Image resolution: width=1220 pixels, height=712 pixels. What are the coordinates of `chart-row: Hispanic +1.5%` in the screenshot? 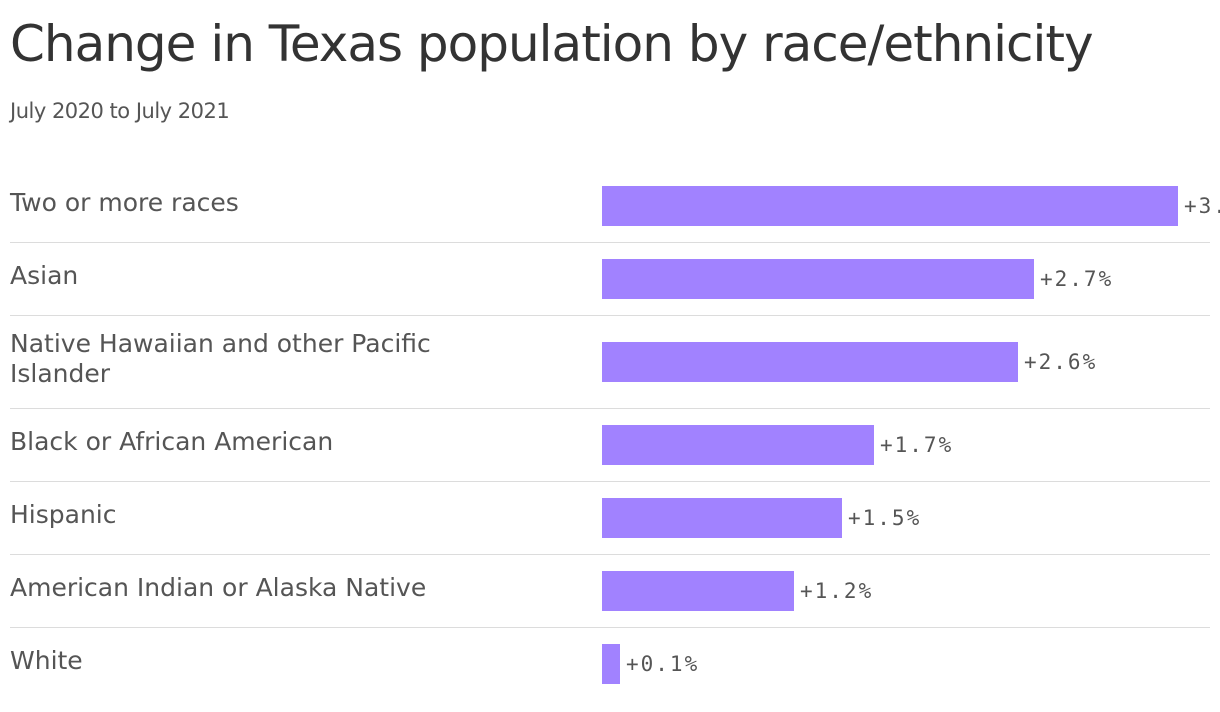 It's located at (610, 518).